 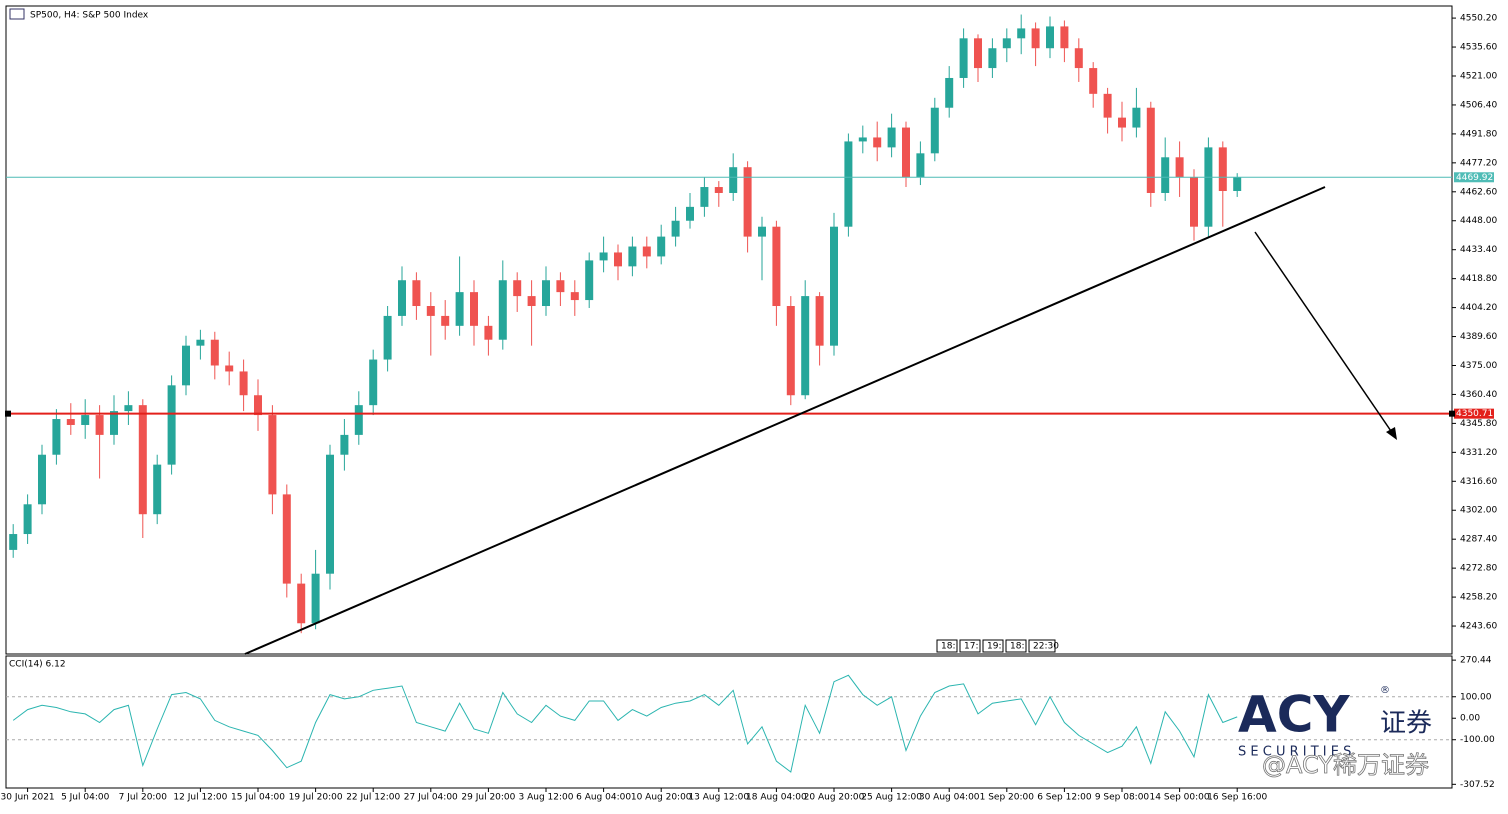 I want to click on y-tick-label: 4287.40, so click(x=1478, y=540).